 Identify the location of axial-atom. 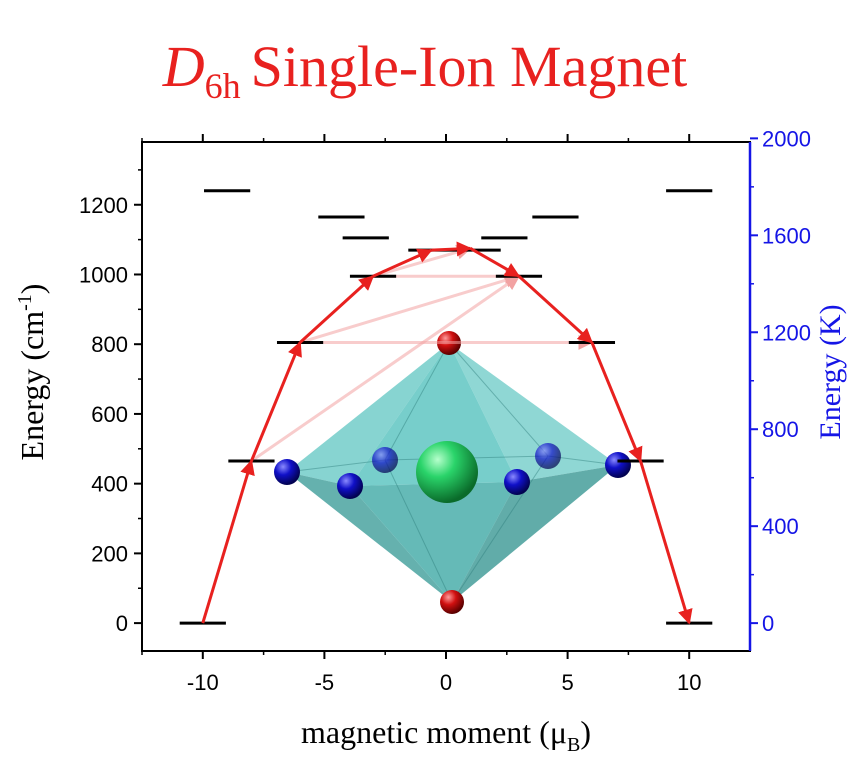
(452, 602).